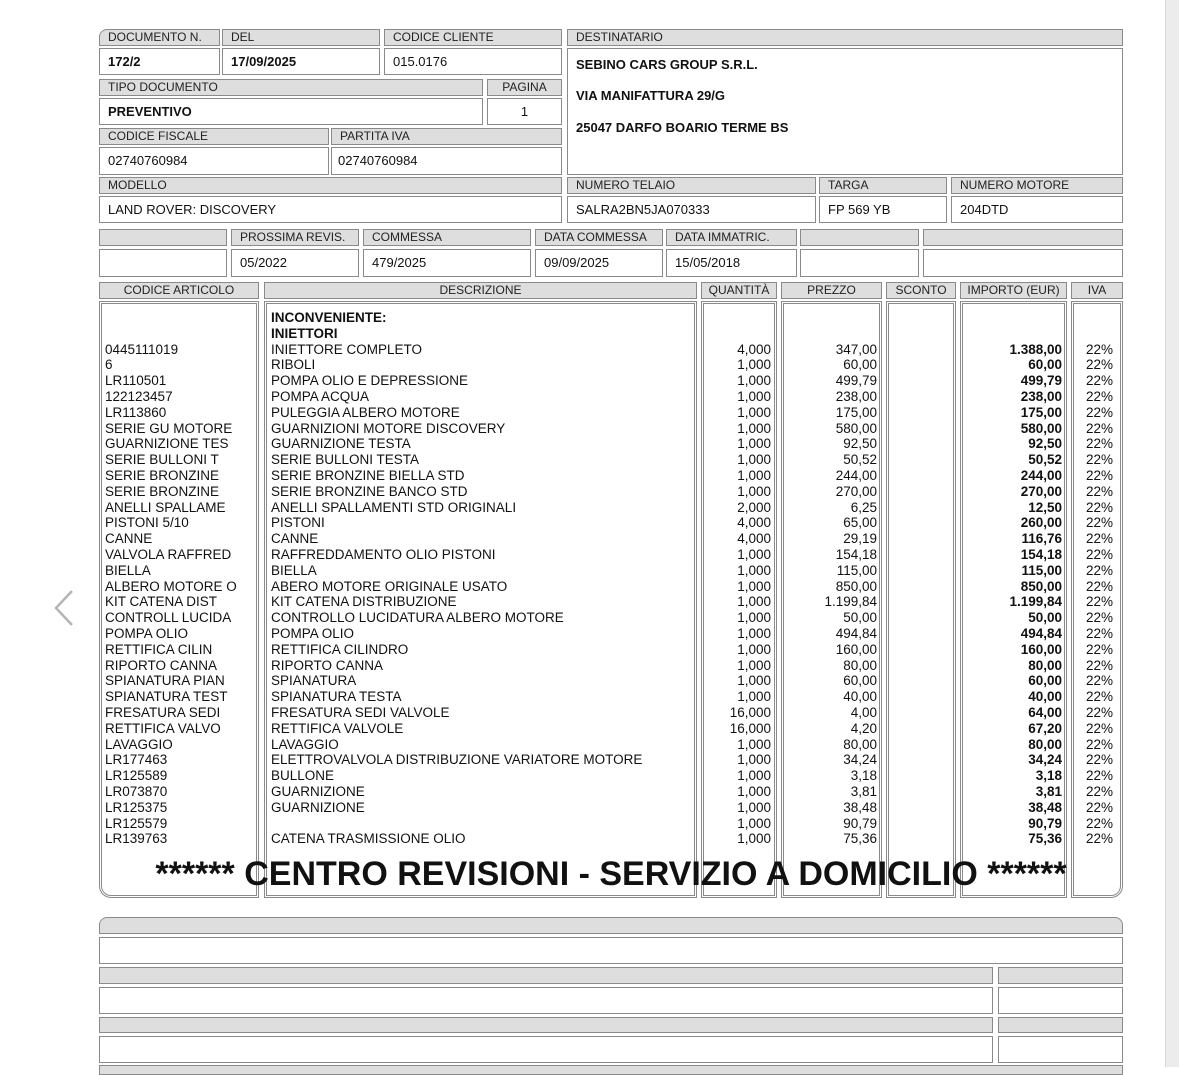  I want to click on cell-codice-articolo: LR113860, so click(136, 412).